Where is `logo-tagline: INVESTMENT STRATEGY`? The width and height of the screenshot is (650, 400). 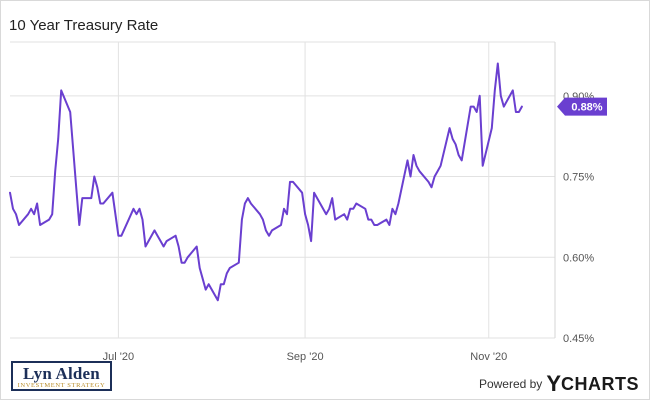
logo-tagline: INVESTMENT STRATEGY is located at coordinates (61, 385).